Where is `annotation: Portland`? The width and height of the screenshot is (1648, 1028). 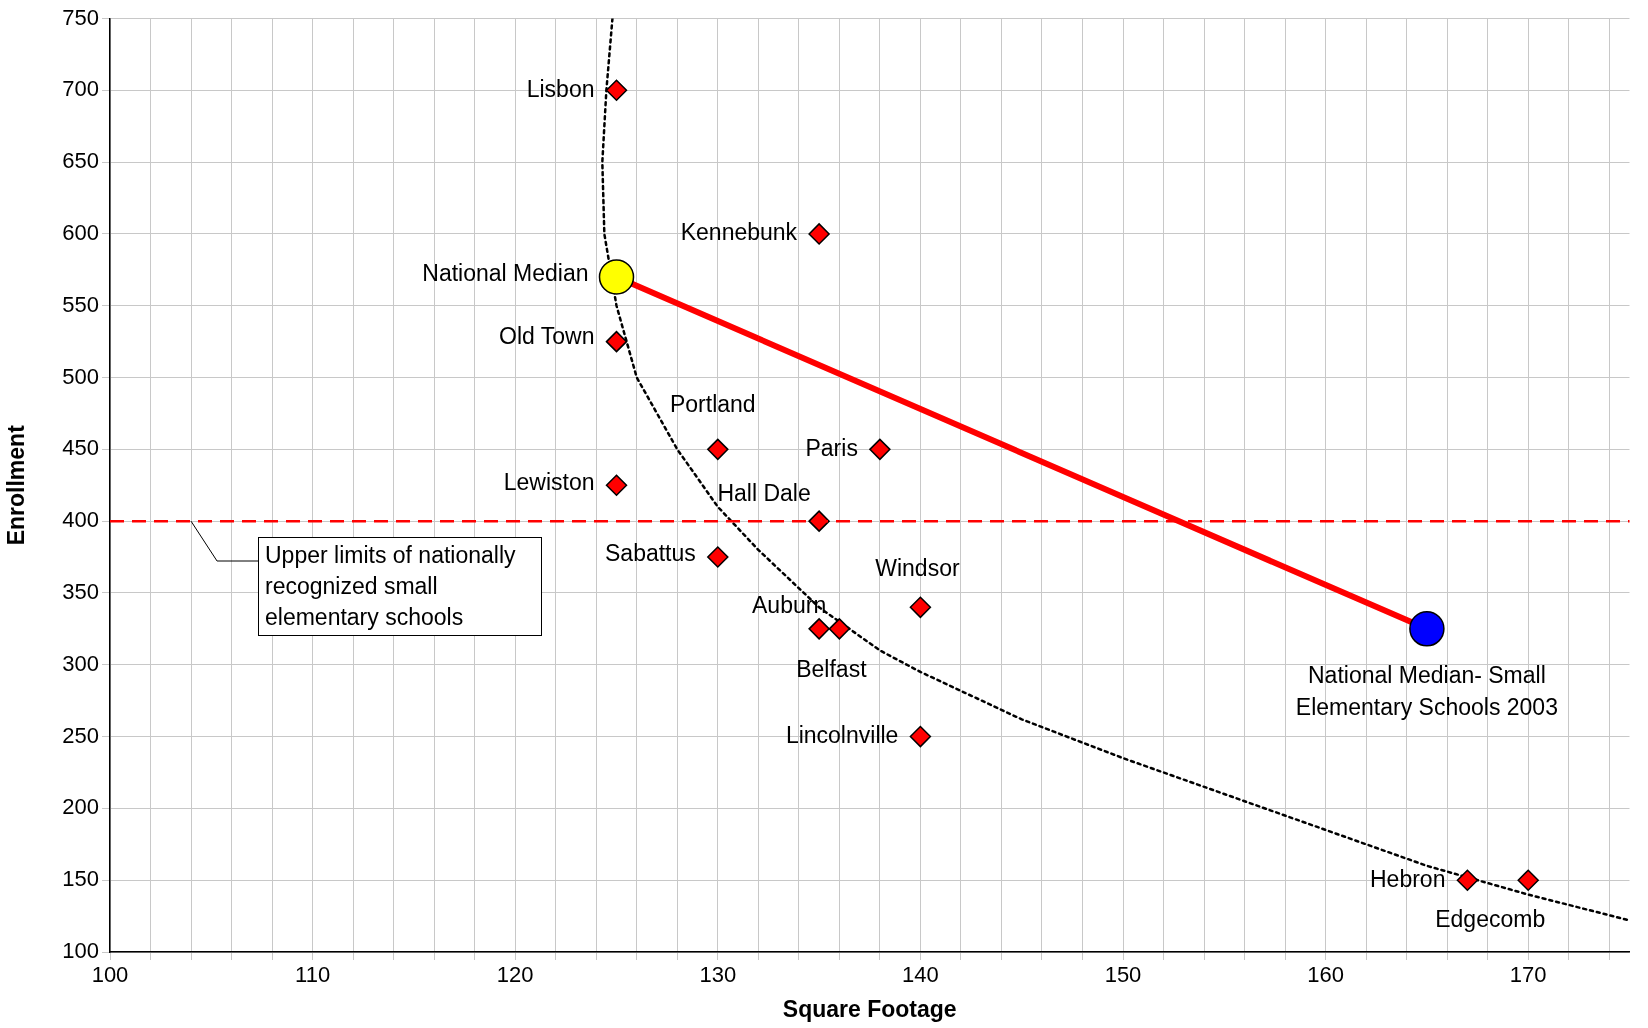 annotation: Portland is located at coordinates (712, 403).